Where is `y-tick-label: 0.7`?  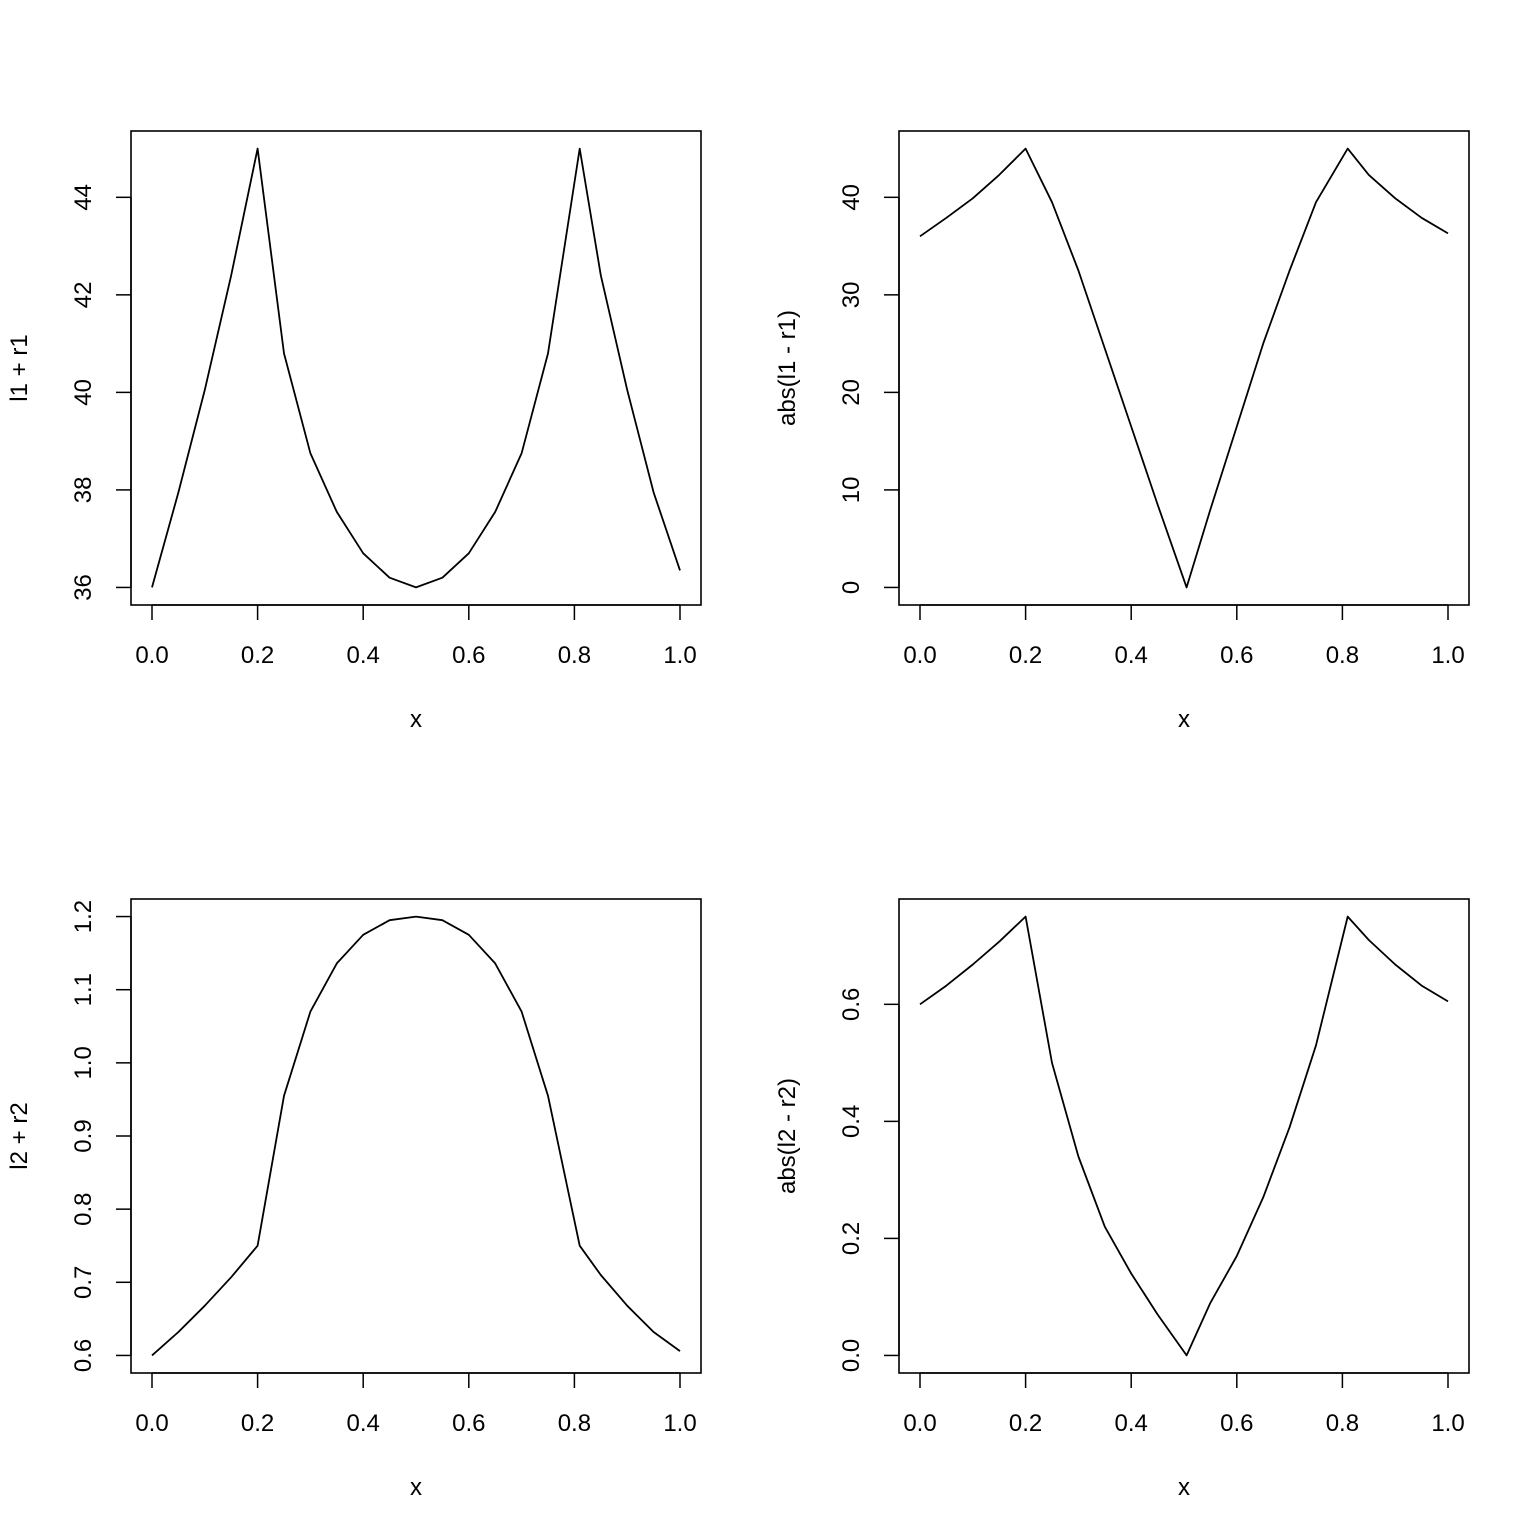
y-tick-label: 0.7 is located at coordinates (83, 1282).